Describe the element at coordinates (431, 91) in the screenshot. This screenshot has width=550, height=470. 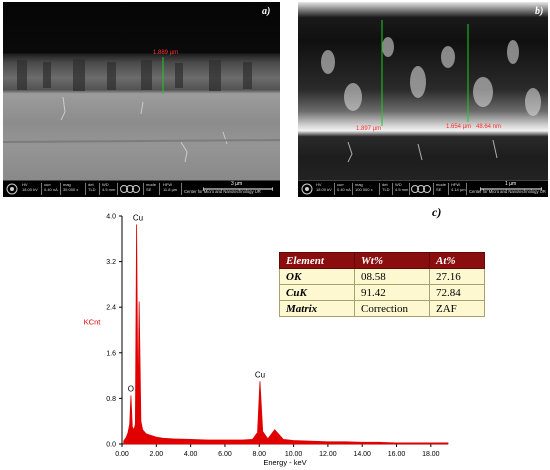
I see `sem-texture-b` at that location.